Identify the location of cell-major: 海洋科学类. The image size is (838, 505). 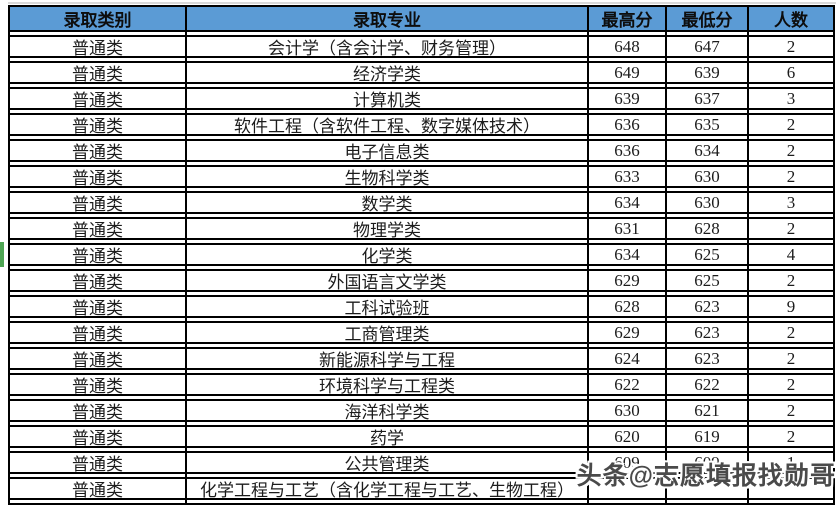
(386, 410).